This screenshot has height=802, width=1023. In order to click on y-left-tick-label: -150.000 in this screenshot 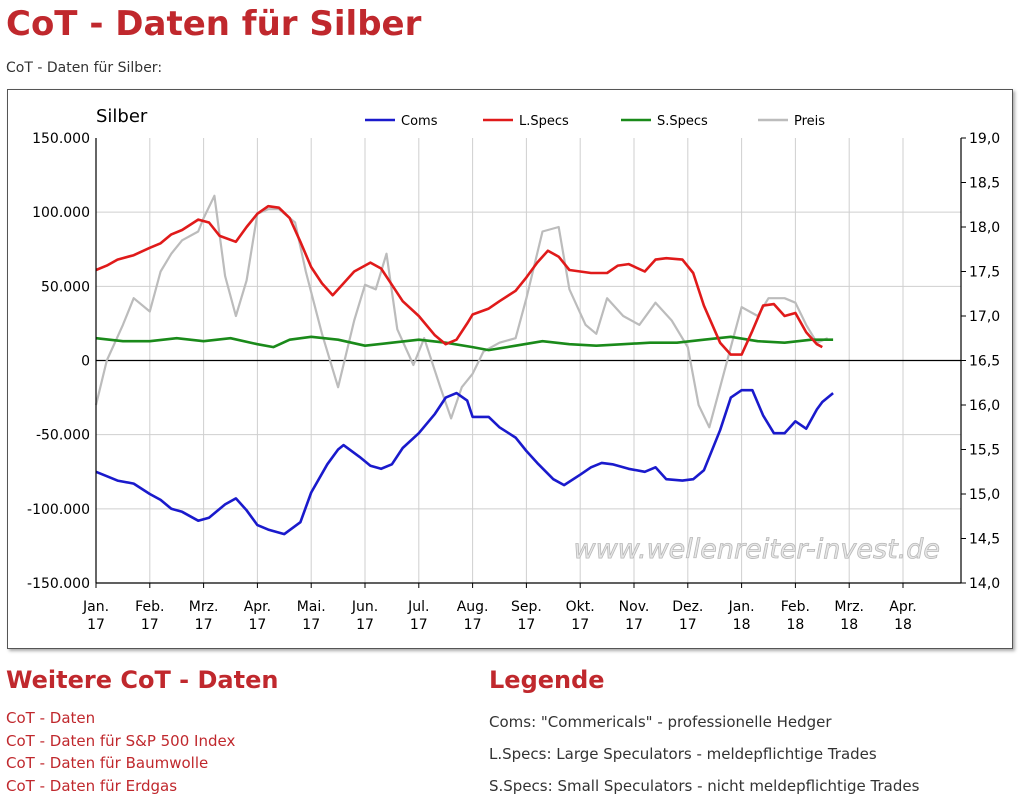, I will do `click(58, 584)`.